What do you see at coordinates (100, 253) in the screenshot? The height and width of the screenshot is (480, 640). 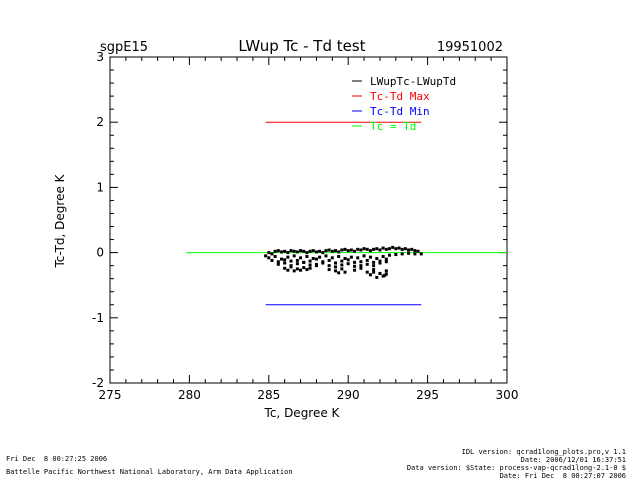 I see `y-tick-label: 0` at bounding box center [100, 253].